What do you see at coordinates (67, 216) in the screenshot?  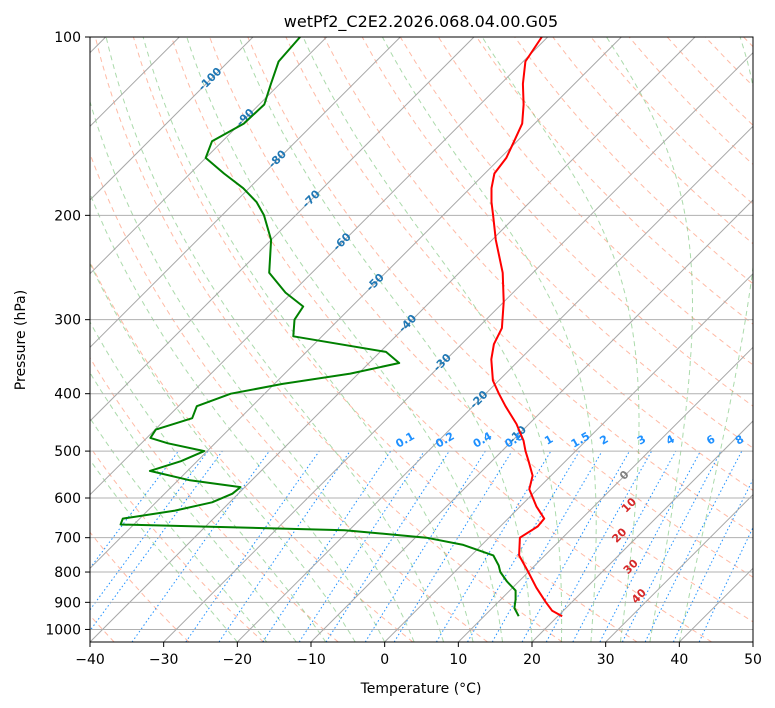 I see `y-tick-label: 200` at bounding box center [67, 216].